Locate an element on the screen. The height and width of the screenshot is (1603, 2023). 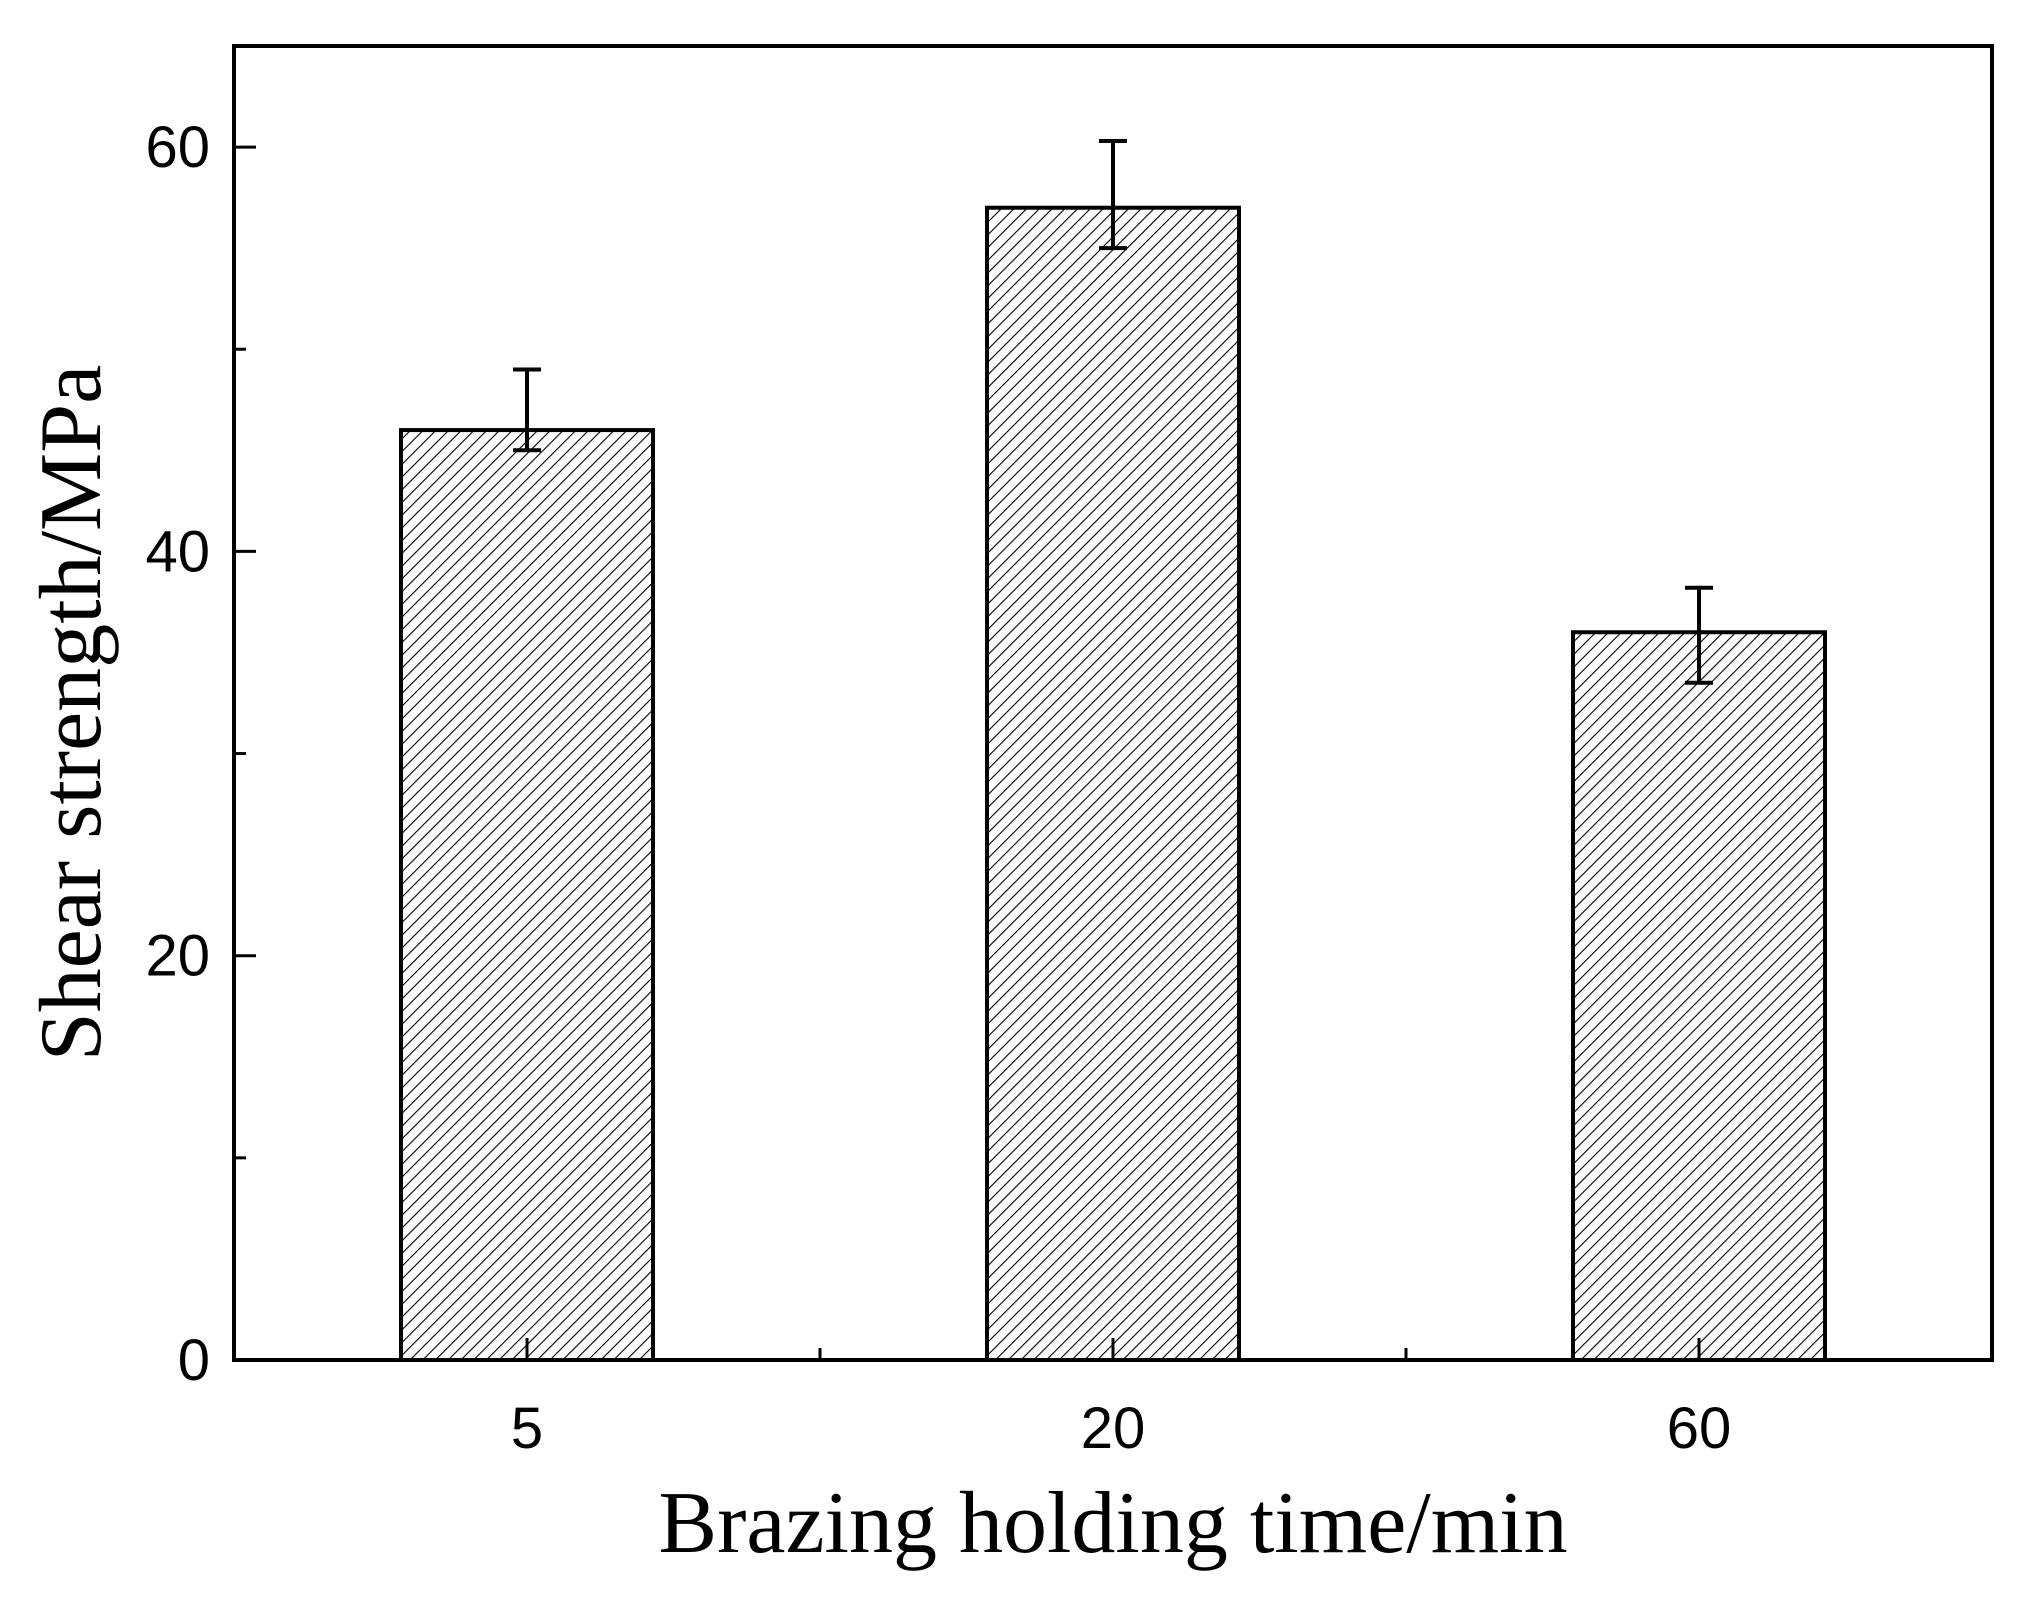
y-tick-label: 40 is located at coordinates (177, 551).